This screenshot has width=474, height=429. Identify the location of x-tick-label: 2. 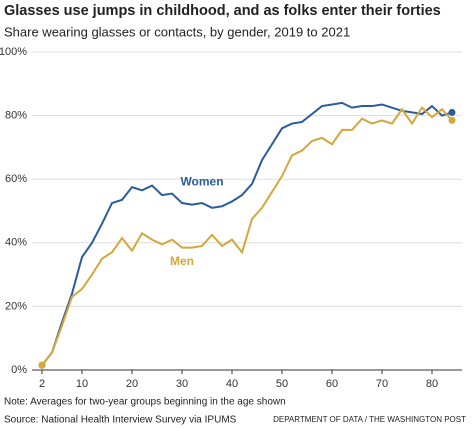
(42, 384).